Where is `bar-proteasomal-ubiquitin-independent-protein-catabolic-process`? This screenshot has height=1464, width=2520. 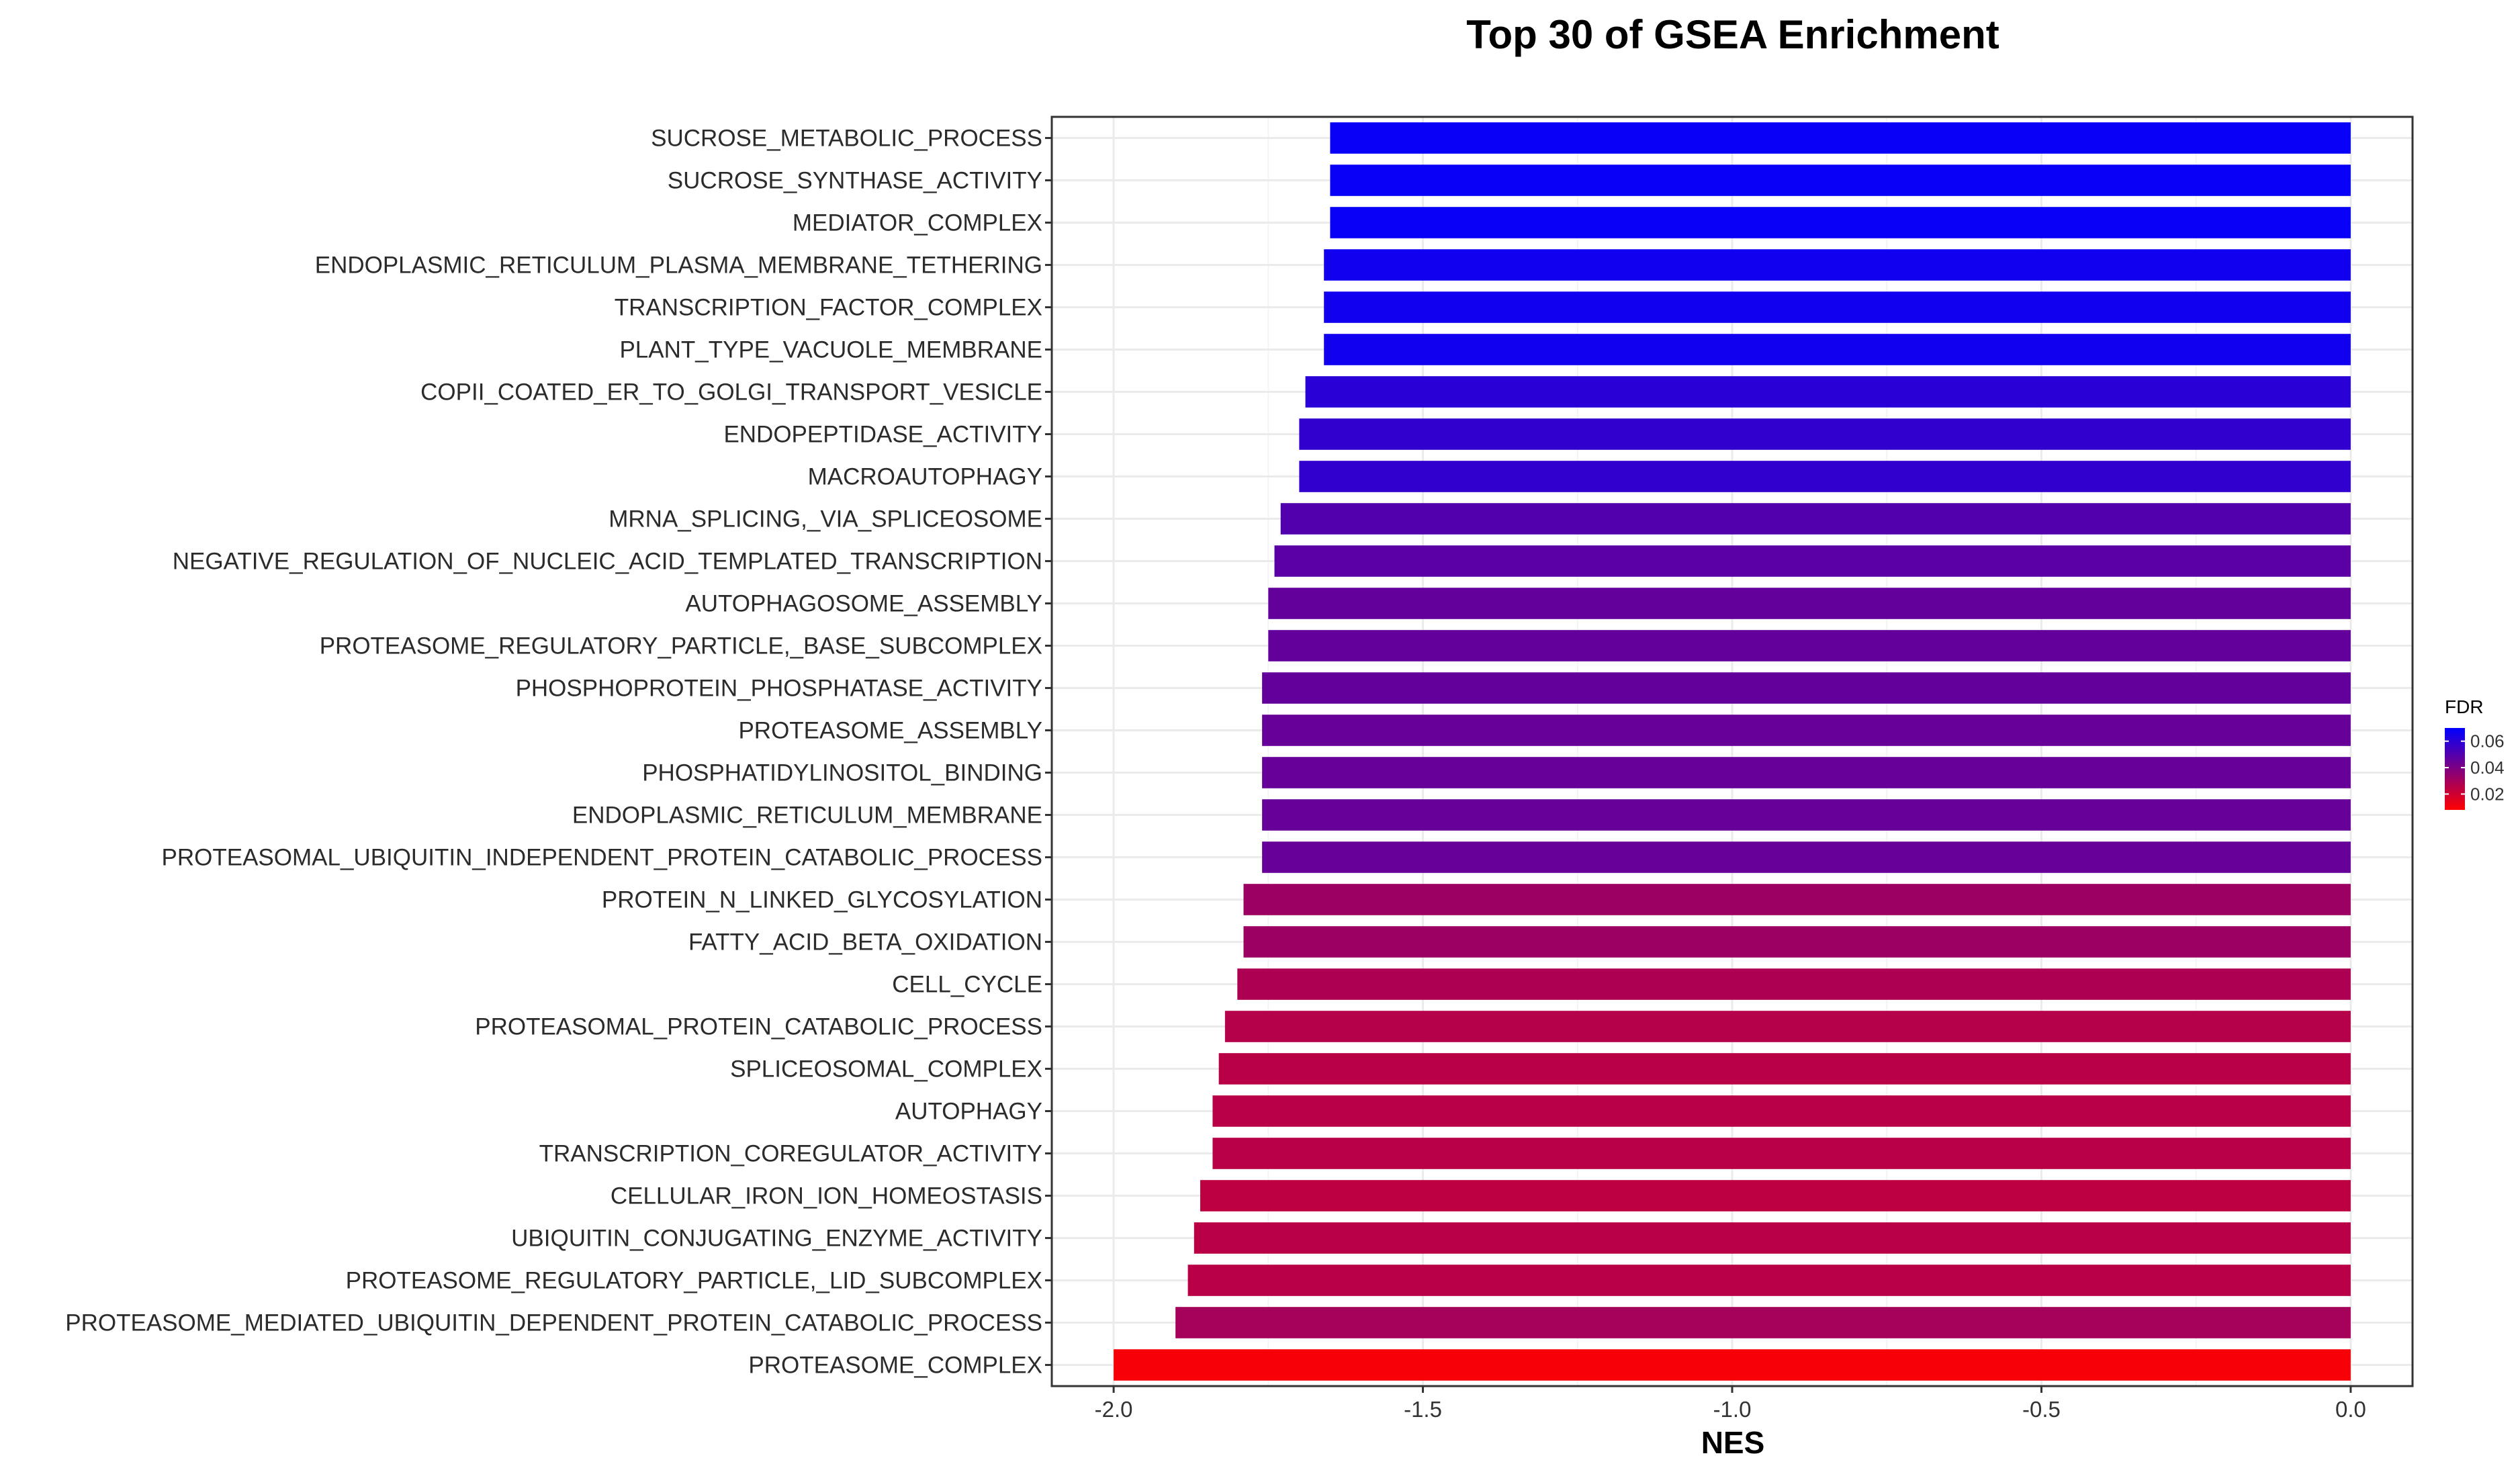 bar-proteasomal-ubiquitin-independent-protein-catabolic-process is located at coordinates (1807, 857).